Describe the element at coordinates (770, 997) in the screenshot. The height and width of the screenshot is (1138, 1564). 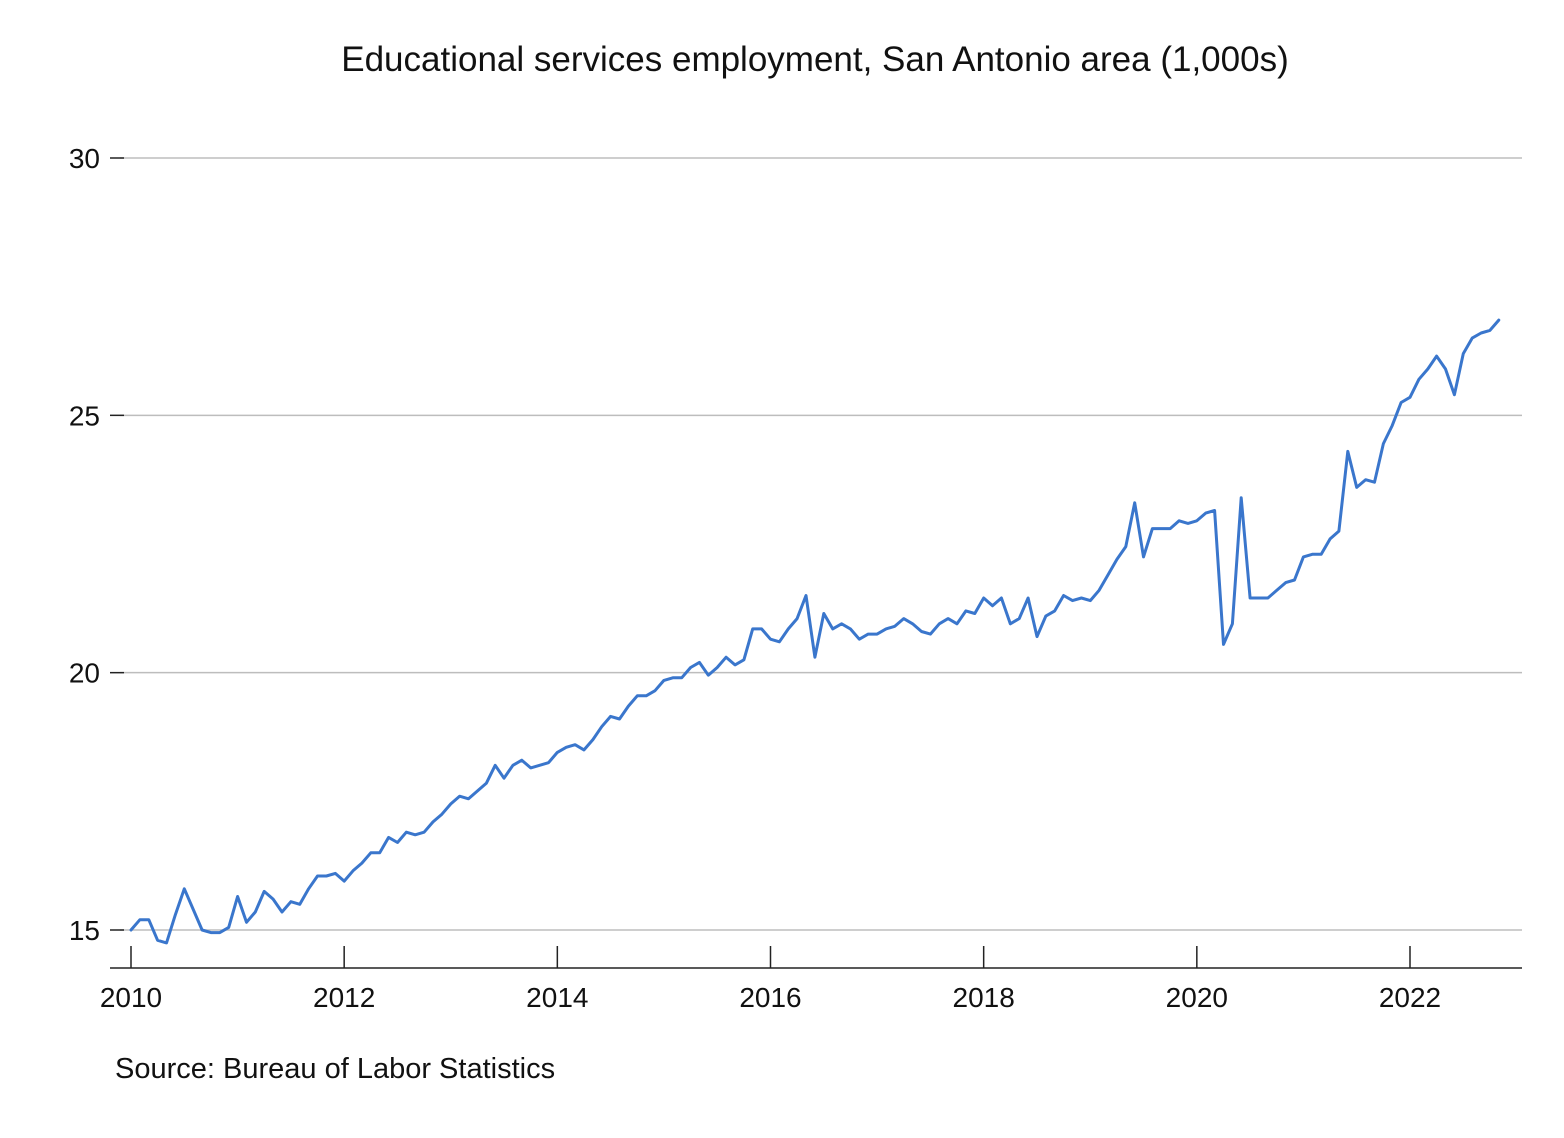
I see `xtick-label-2016: 2016` at that location.